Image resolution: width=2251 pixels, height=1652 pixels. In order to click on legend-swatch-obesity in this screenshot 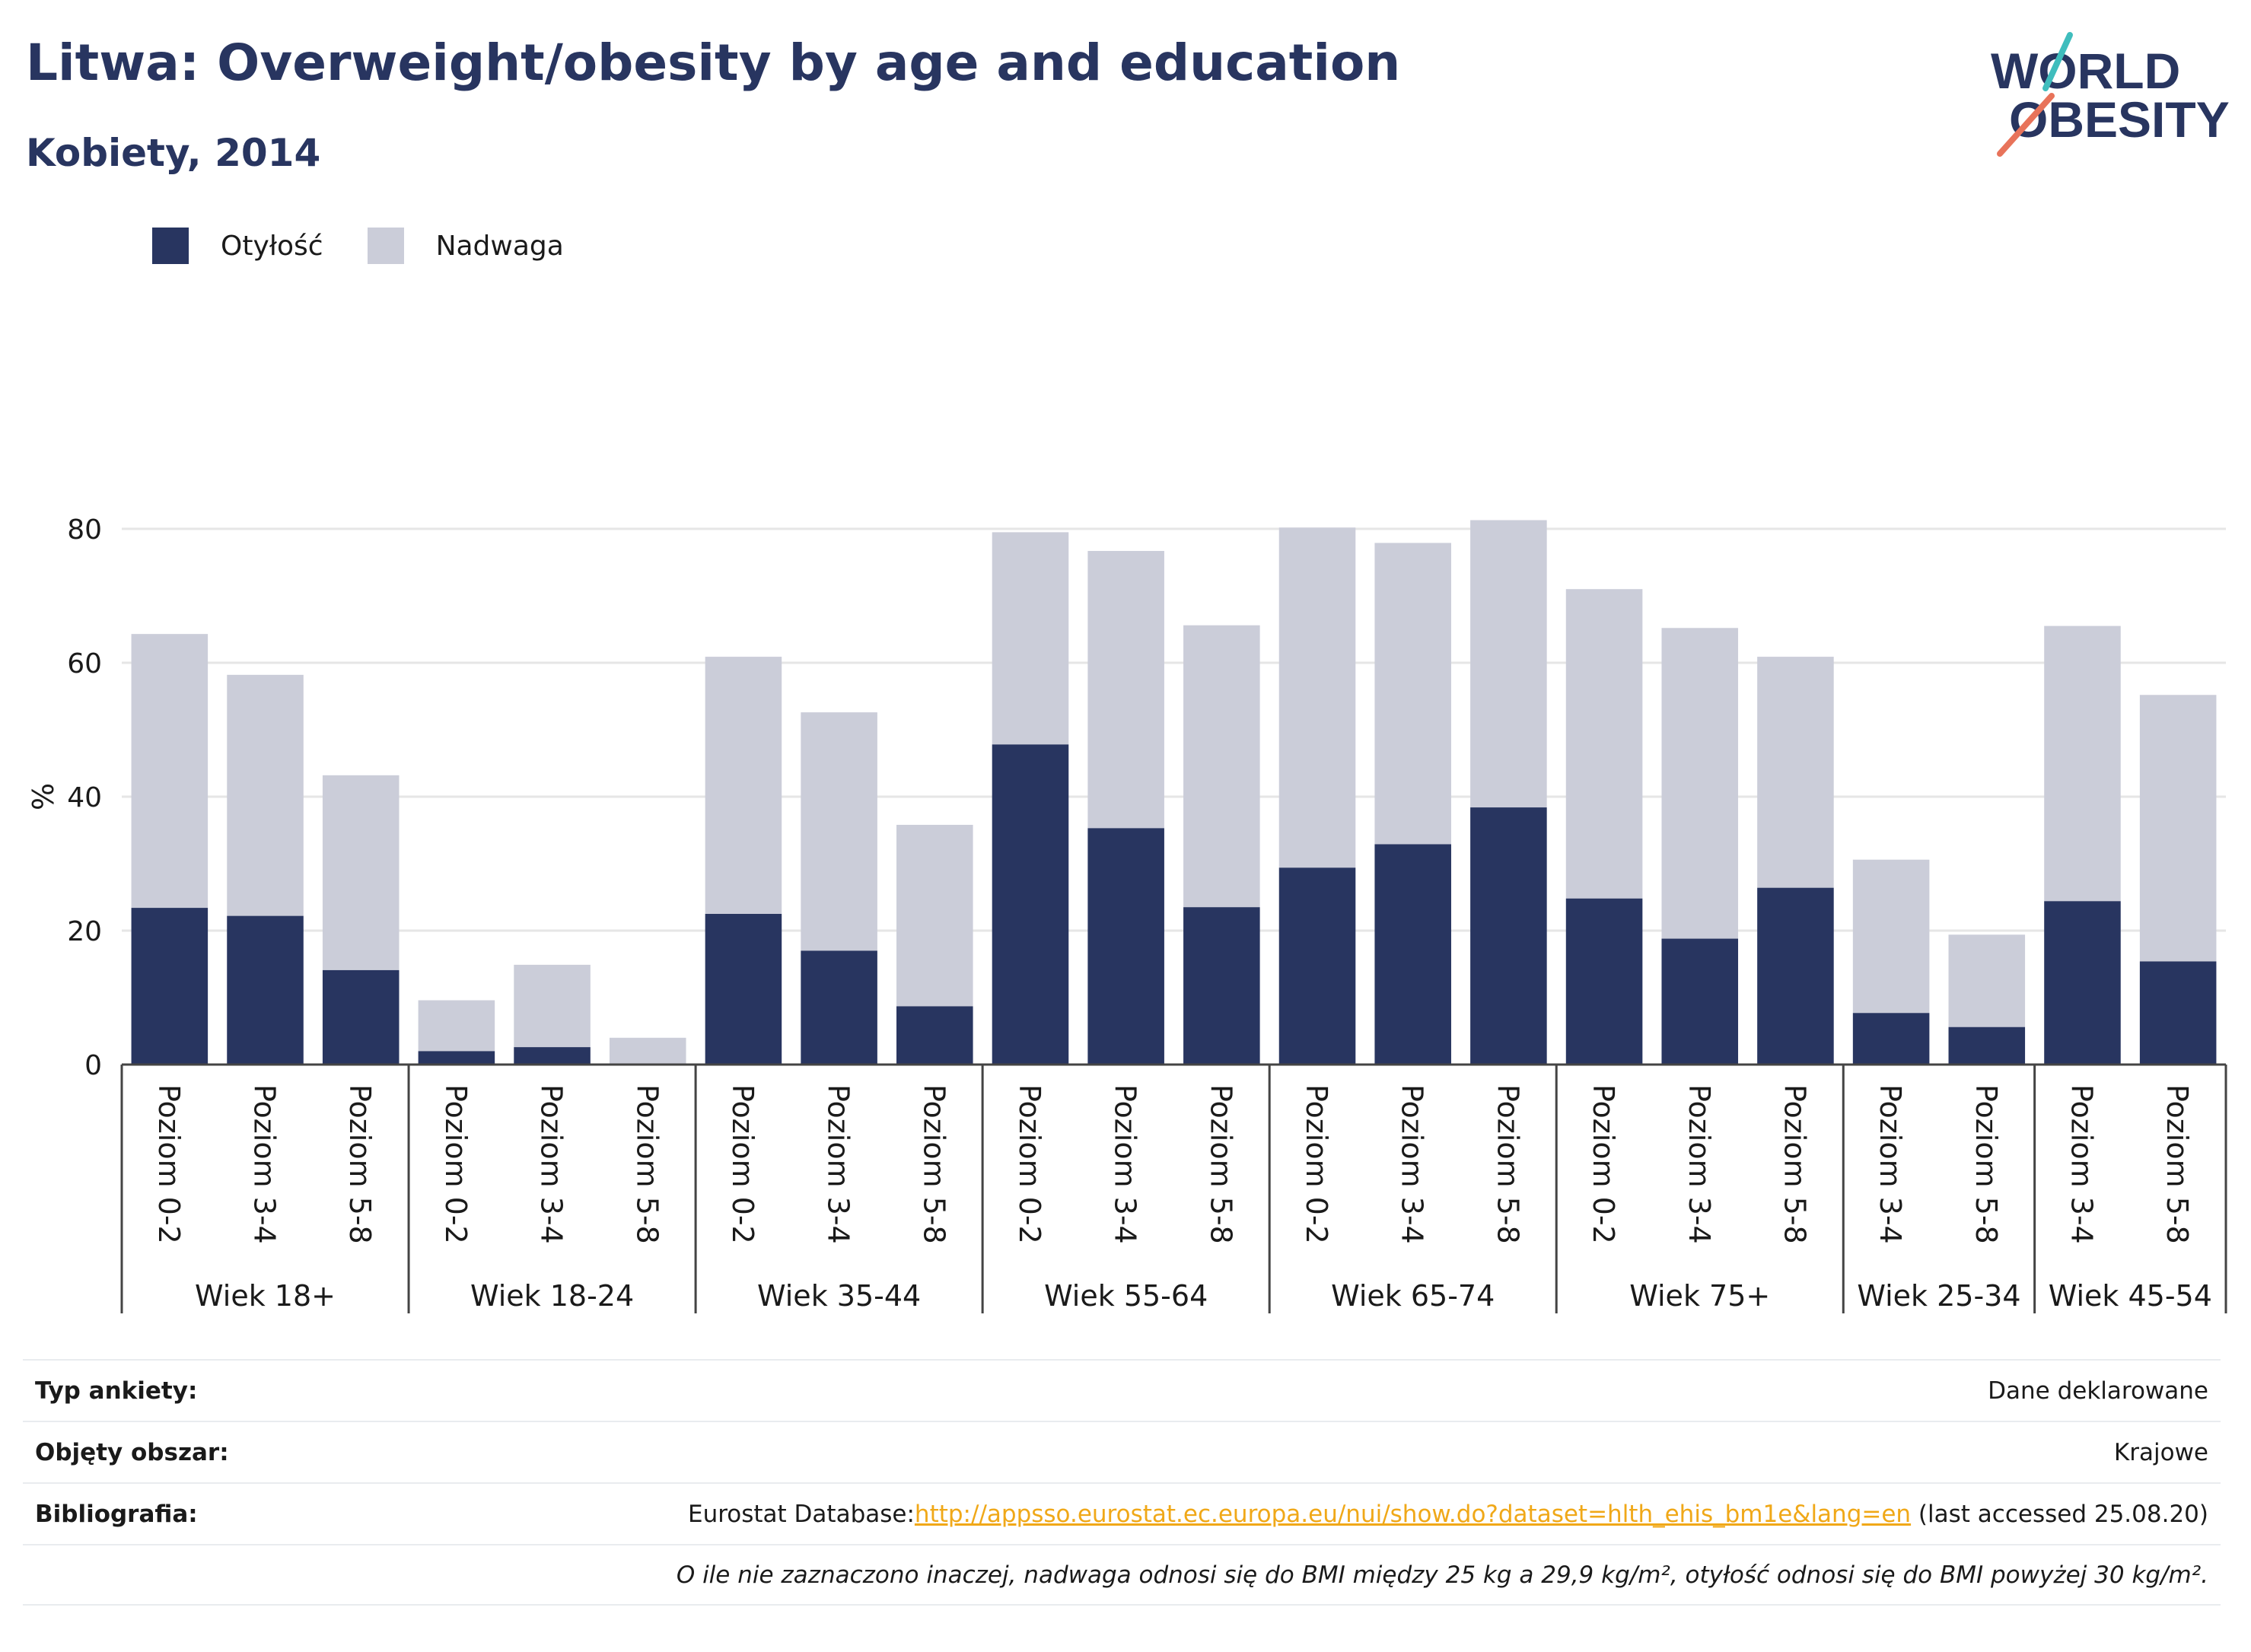, I will do `click(170, 246)`.